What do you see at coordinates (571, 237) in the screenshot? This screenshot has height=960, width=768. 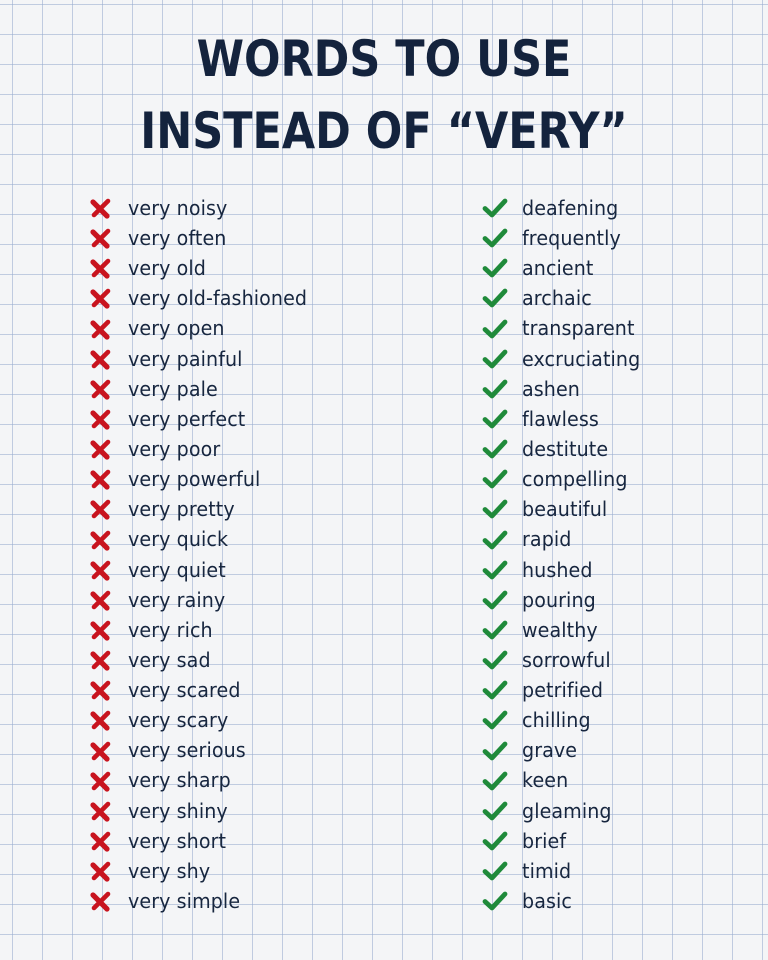 I see `replacement-word: frequently` at bounding box center [571, 237].